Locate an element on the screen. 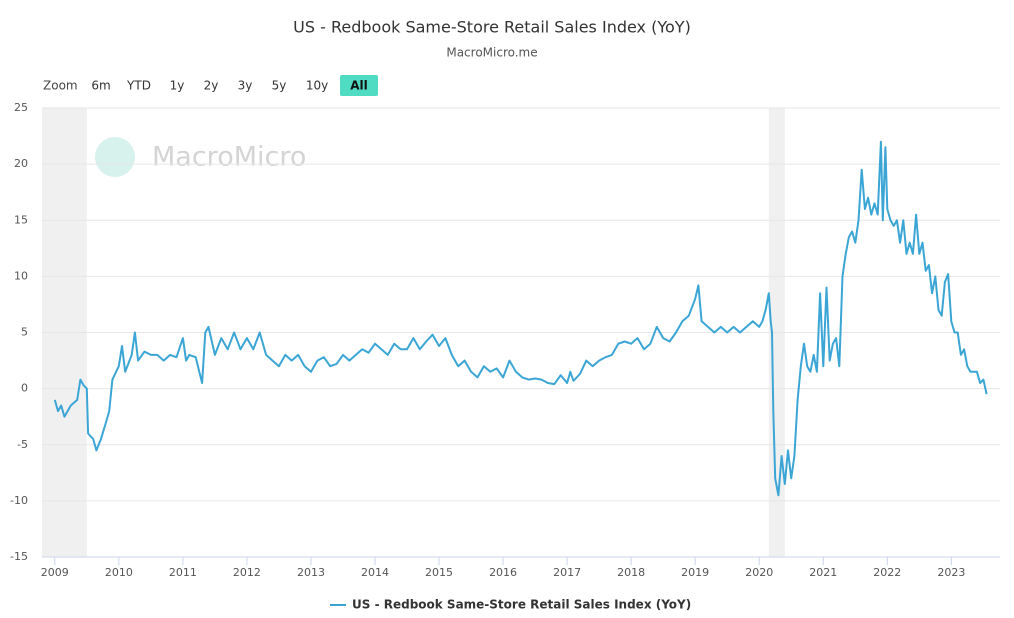  range-button-bg is located at coordinates (359, 85).